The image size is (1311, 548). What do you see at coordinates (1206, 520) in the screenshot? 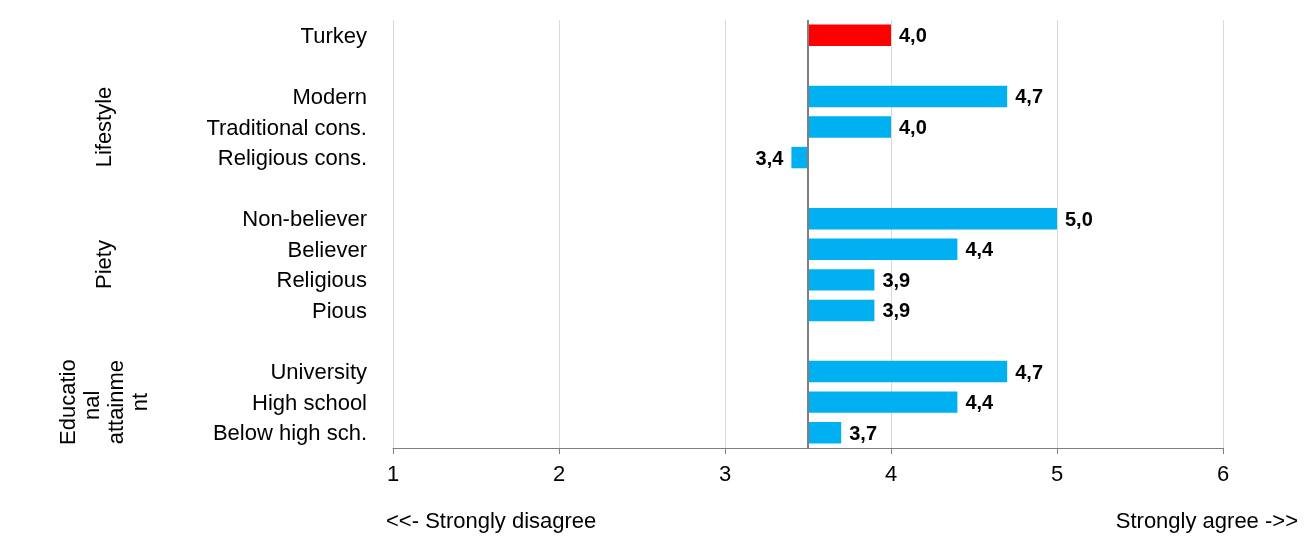
I see `text: Strongly agree ->>` at bounding box center [1206, 520].